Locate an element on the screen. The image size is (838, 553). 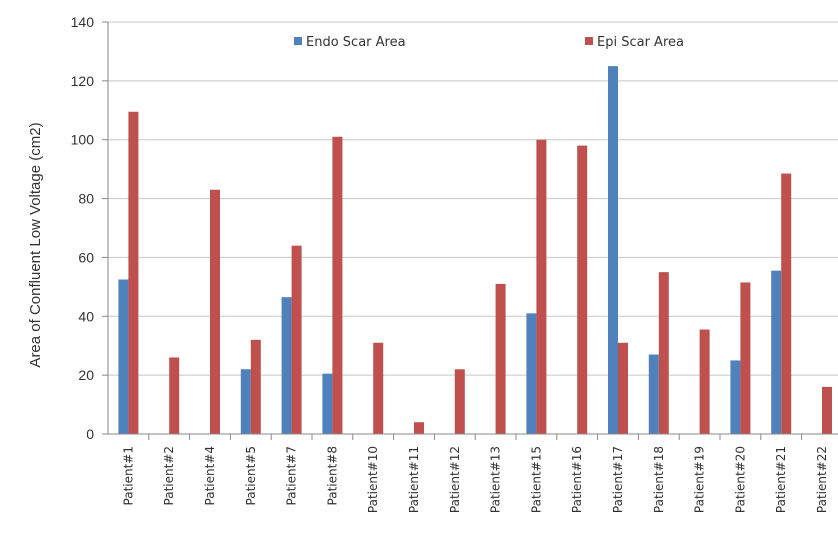
legend-label: Endo Scar Area is located at coordinates (356, 42).